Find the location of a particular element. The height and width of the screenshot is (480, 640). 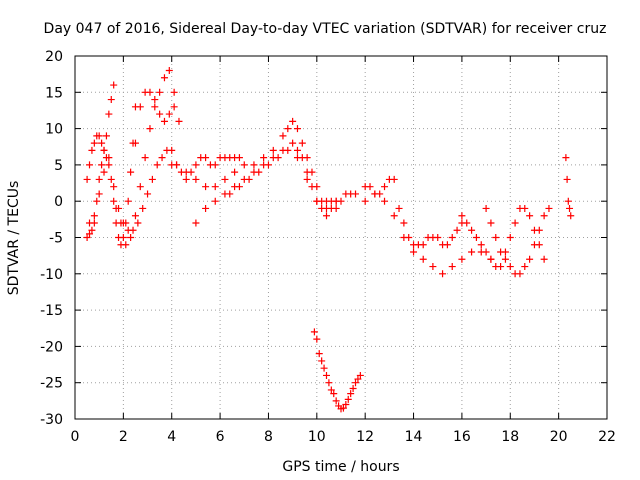

x-axis-label: GPS time / hours is located at coordinates (340, 467).